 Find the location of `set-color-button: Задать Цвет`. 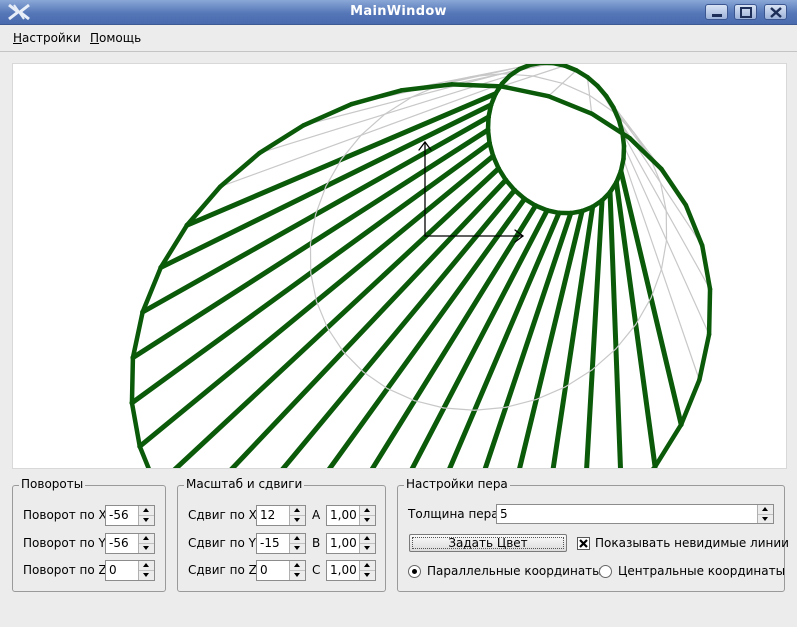

set-color-button: Задать Цвет is located at coordinates (488, 543).